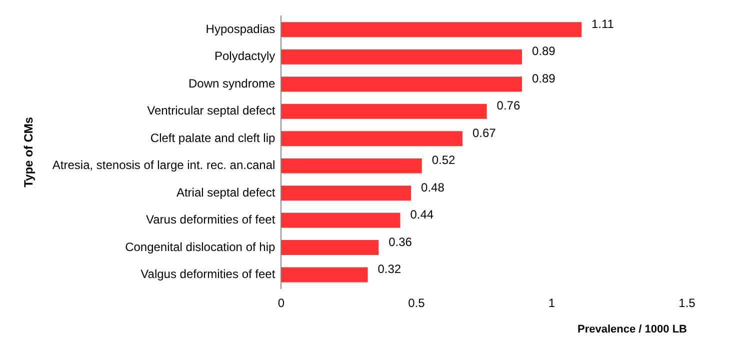 The width and height of the screenshot is (739, 348). What do you see at coordinates (687, 303) in the screenshot?
I see `x-tick-label: 1.5` at bounding box center [687, 303].